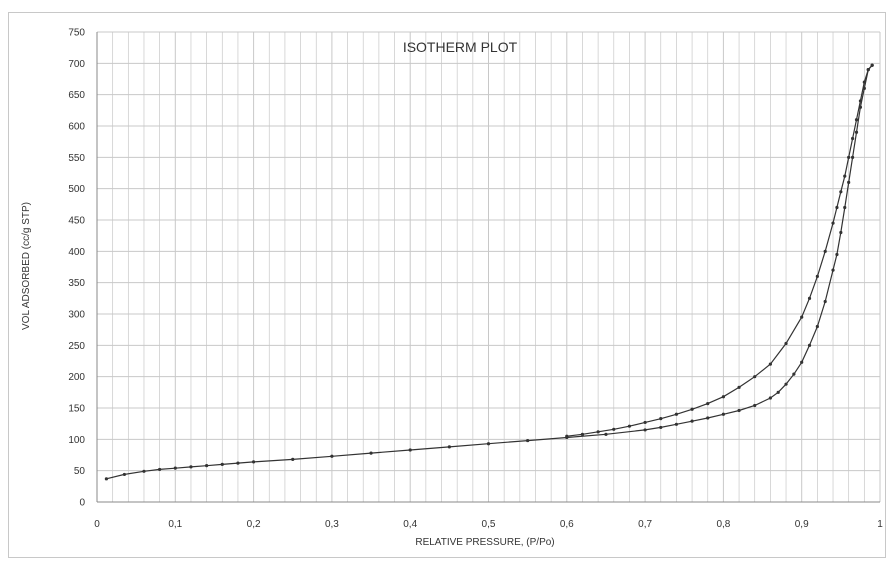 The height and width of the screenshot is (561, 895). Describe the element at coordinates (802, 524) in the screenshot. I see `x-tick-label: 0,9` at that location.